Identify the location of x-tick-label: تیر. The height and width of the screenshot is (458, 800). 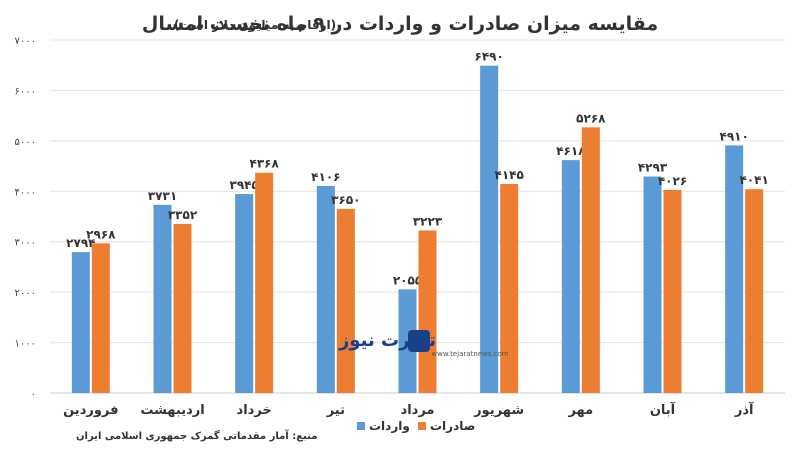
(335, 410).